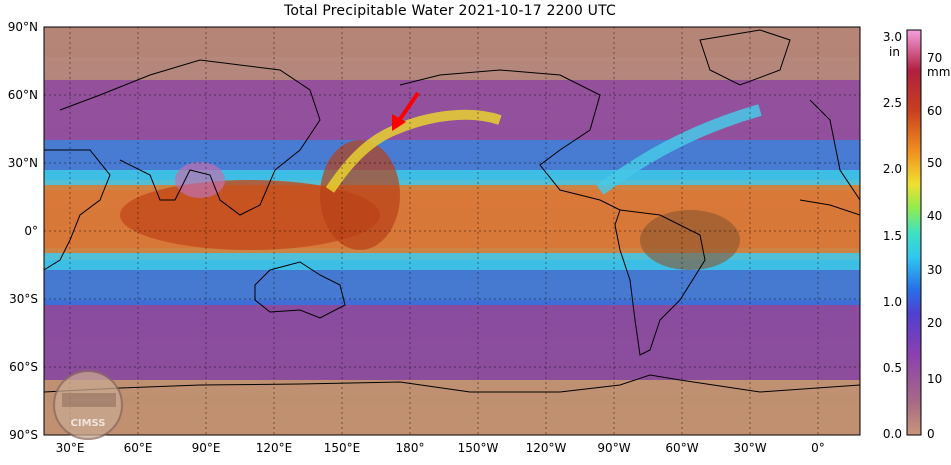 The height and width of the screenshot is (465, 951). Describe the element at coordinates (938, 72) in the screenshot. I see `colorbar-mm-unit: mm` at that location.